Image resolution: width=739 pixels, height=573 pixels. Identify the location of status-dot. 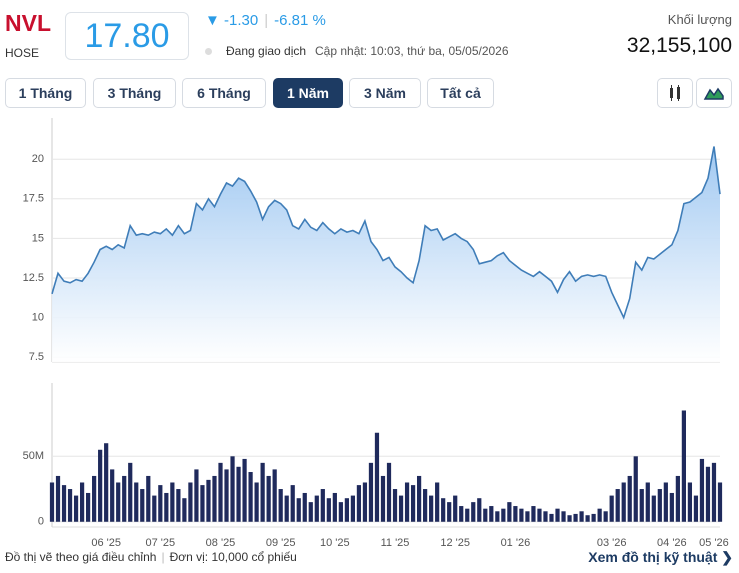
(208, 51).